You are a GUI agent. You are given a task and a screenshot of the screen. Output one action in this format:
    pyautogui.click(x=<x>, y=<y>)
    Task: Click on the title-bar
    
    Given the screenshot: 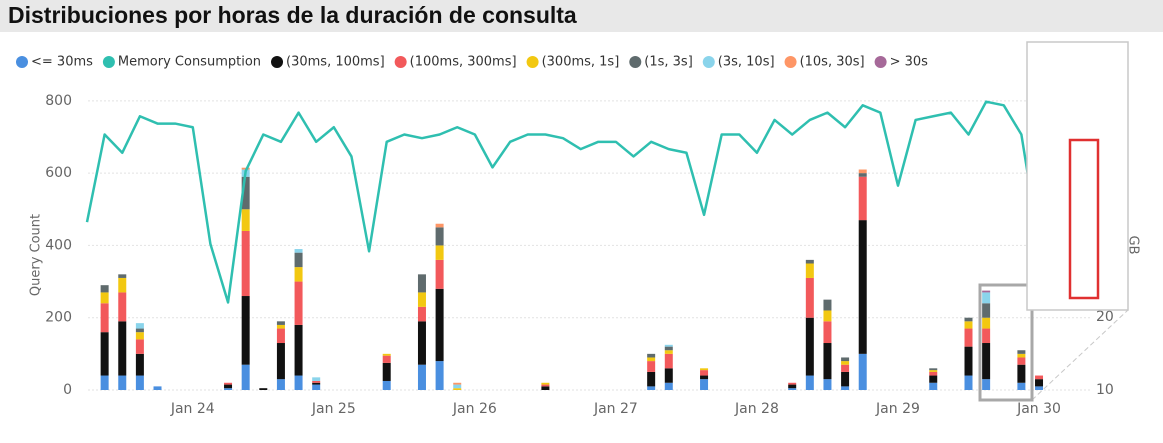 What is the action you would take?
    pyautogui.click(x=581, y=16)
    